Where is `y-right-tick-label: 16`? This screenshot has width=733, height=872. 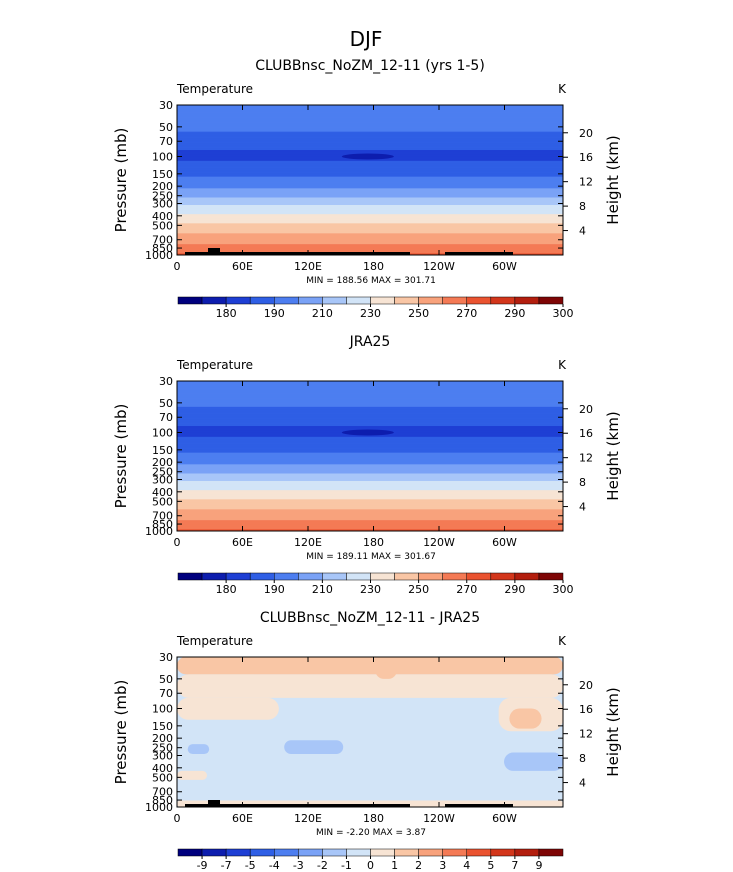 y-right-tick-label: 16 is located at coordinates (586, 157).